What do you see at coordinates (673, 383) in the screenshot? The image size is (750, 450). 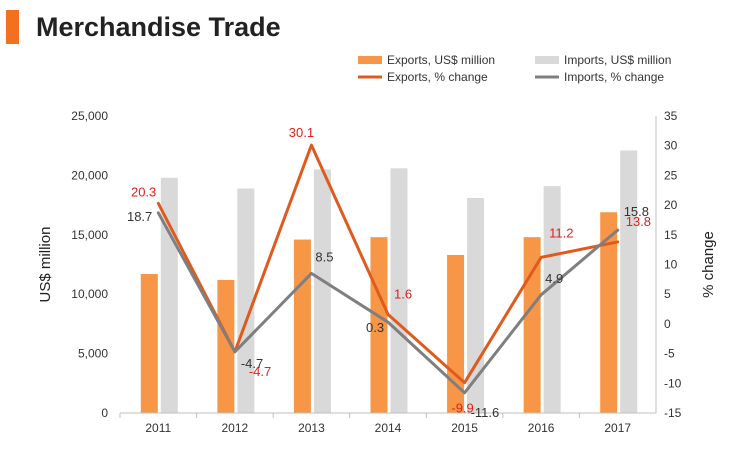 I see `right-tick-label: -10` at bounding box center [673, 383].